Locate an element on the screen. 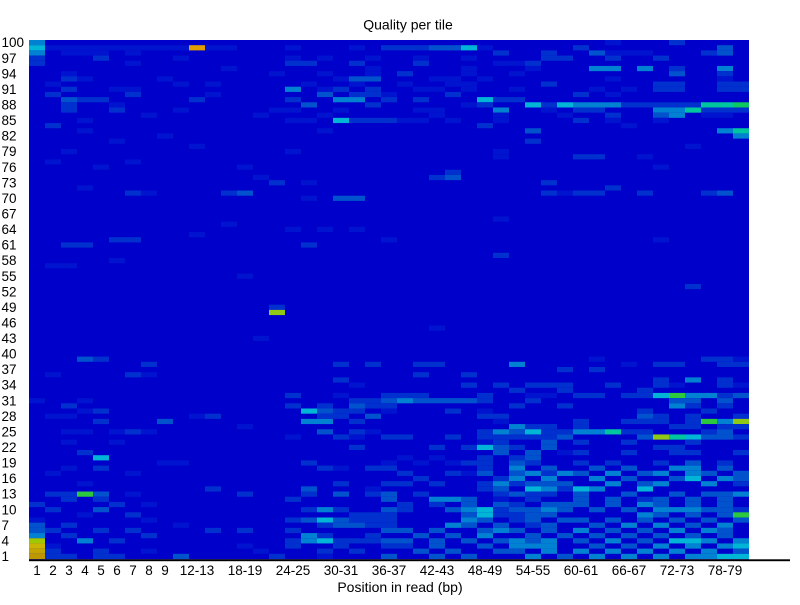 This screenshot has height=605, width=800. svg-text: 46 is located at coordinates (9, 322).